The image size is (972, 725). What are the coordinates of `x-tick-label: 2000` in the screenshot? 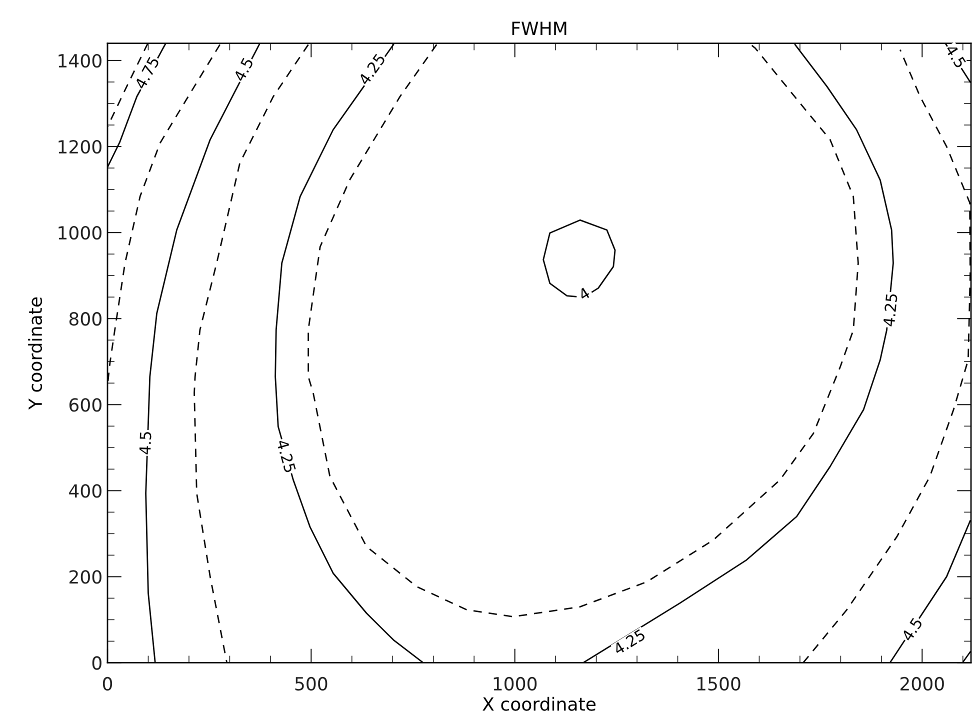 It's located at (922, 683).